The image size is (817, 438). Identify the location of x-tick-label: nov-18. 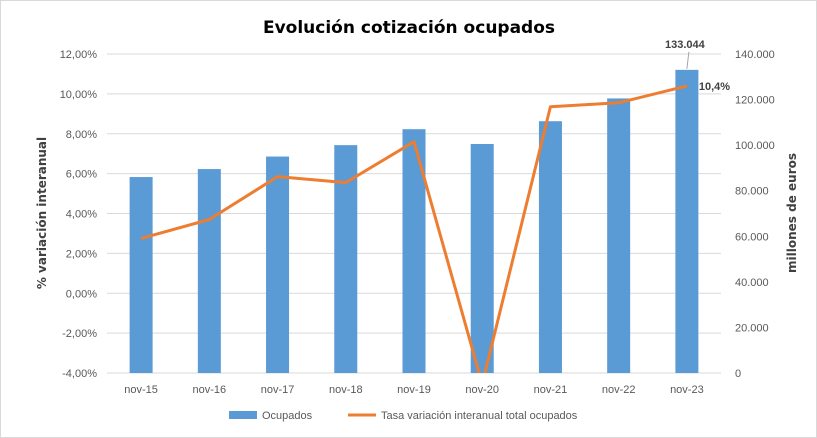
(346, 390).